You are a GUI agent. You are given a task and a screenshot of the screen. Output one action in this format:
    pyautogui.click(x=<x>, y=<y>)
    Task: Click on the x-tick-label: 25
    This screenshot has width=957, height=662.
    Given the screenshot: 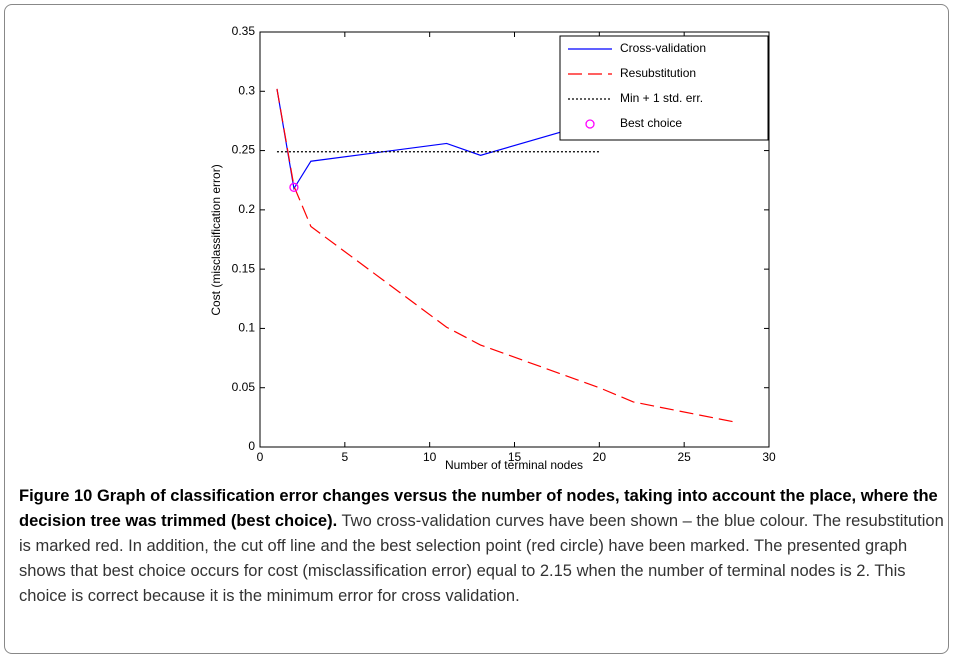 What is the action you would take?
    pyautogui.click(x=684, y=457)
    